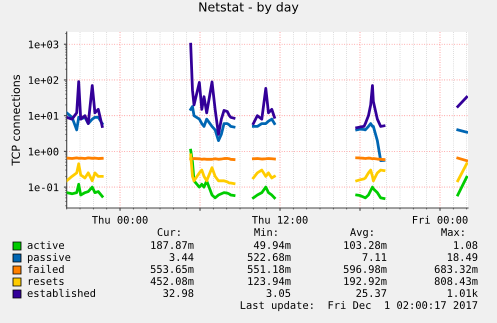 This screenshot has height=323, width=497. I want to click on text: 3.44, so click(182, 257).